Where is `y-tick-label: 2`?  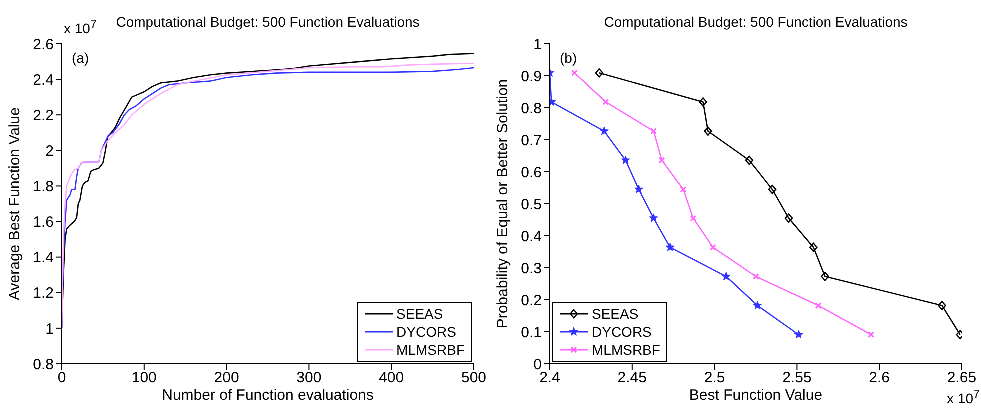 y-tick-label: 2 is located at coordinates (50, 151).